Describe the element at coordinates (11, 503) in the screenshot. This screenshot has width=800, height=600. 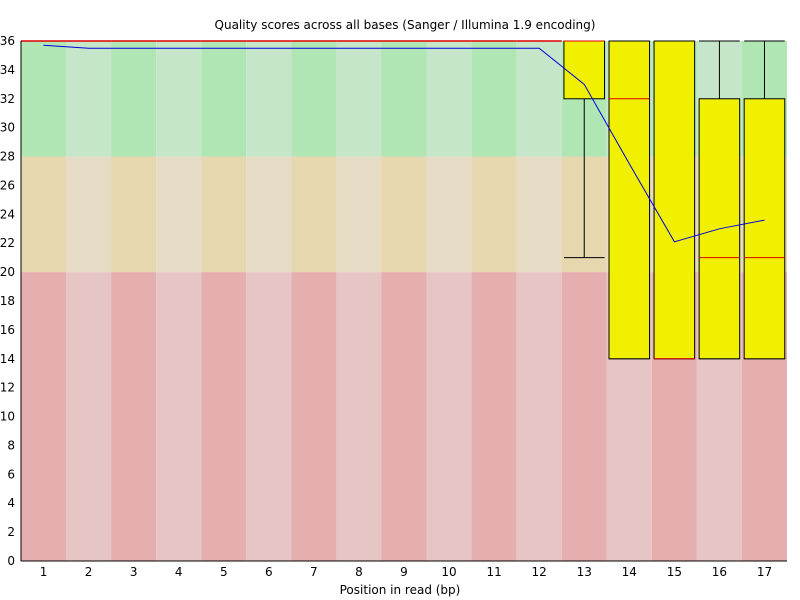
I see `y-tick-label-4: 4` at that location.